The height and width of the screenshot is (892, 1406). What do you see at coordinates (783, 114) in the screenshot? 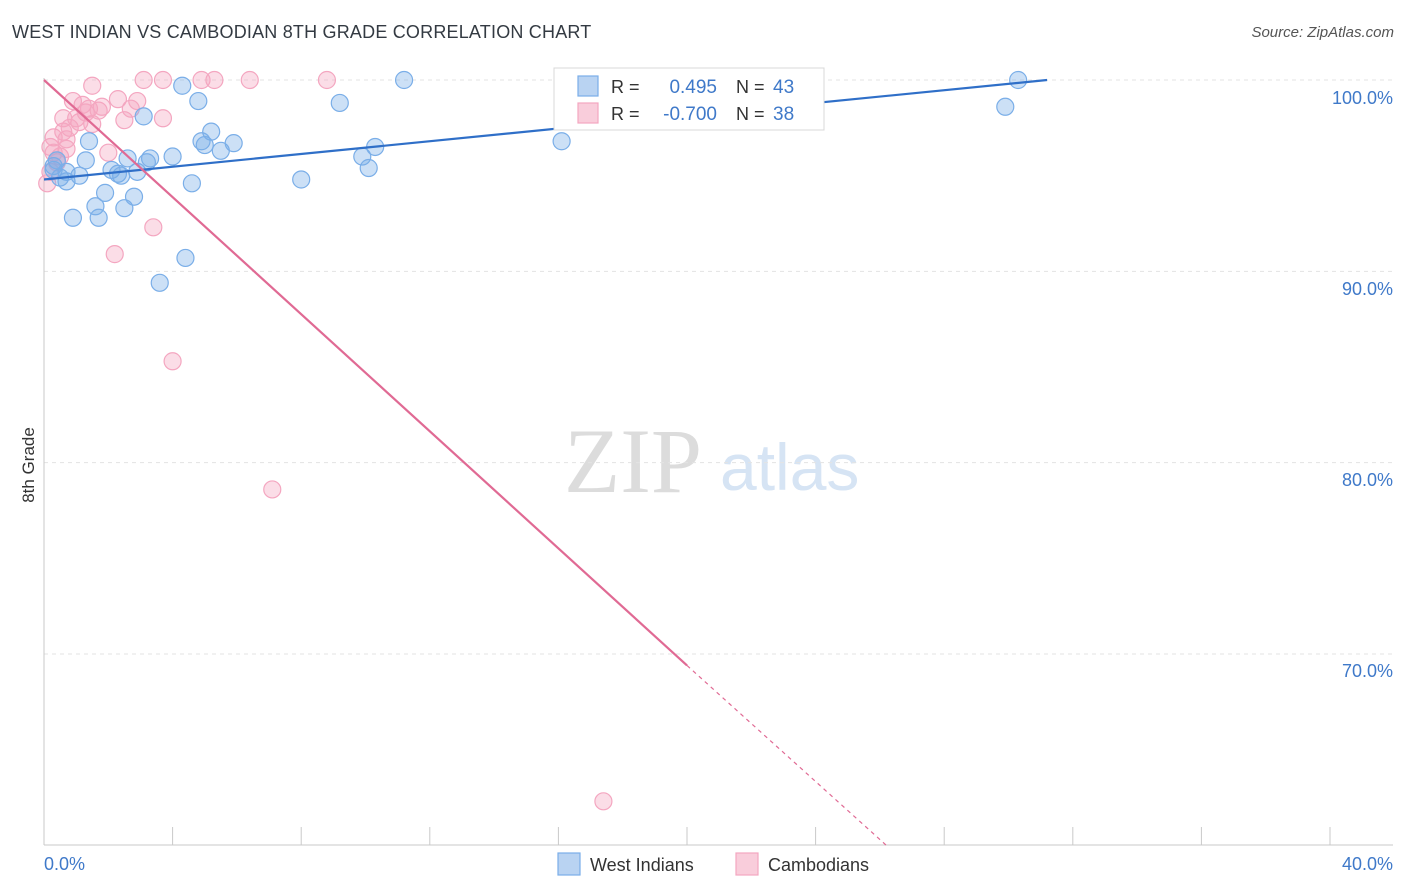
I see `legend-n-value-2: 38` at bounding box center [783, 114].